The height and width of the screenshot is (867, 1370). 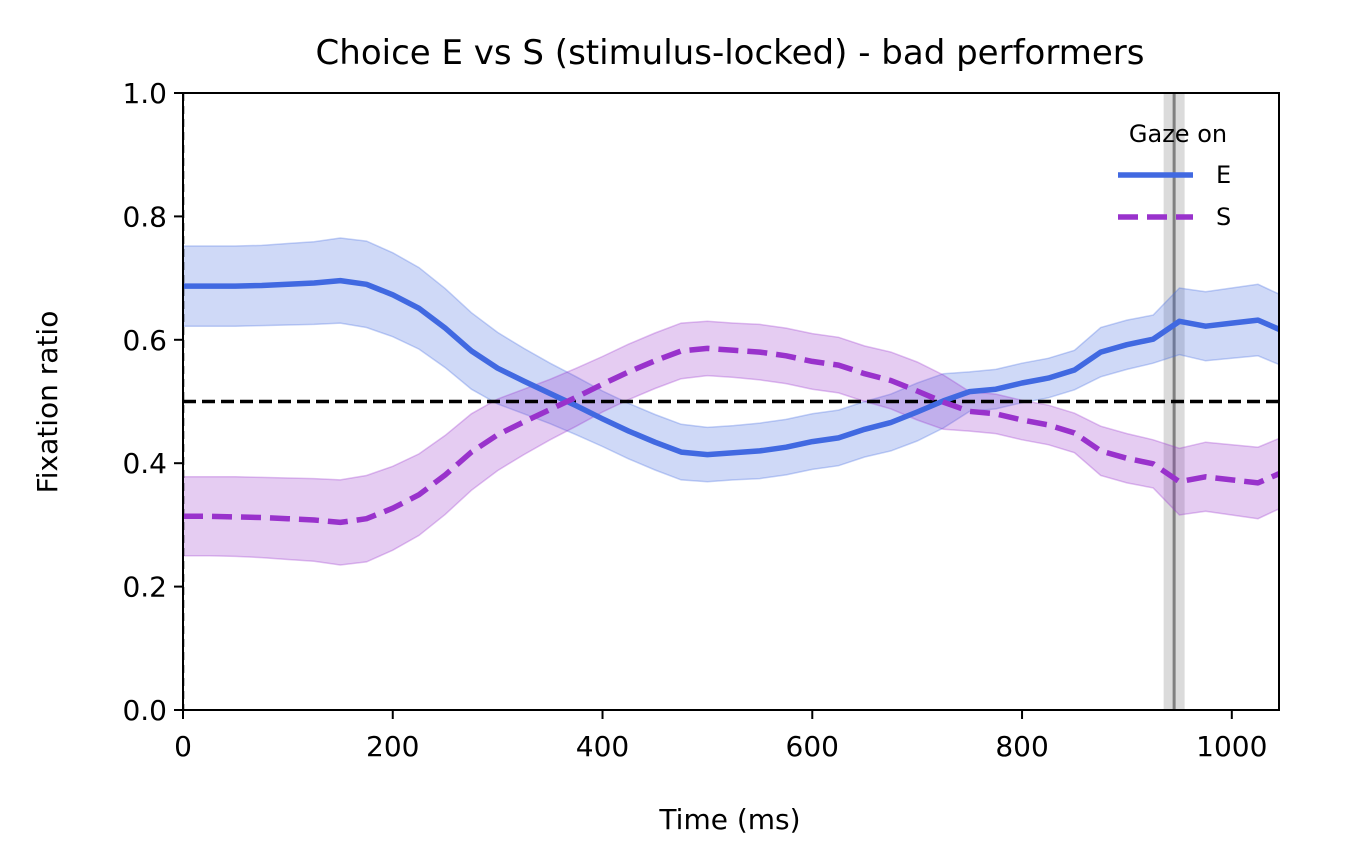 What do you see at coordinates (812, 746) in the screenshot?
I see `x-tick-label: 600` at bounding box center [812, 746].